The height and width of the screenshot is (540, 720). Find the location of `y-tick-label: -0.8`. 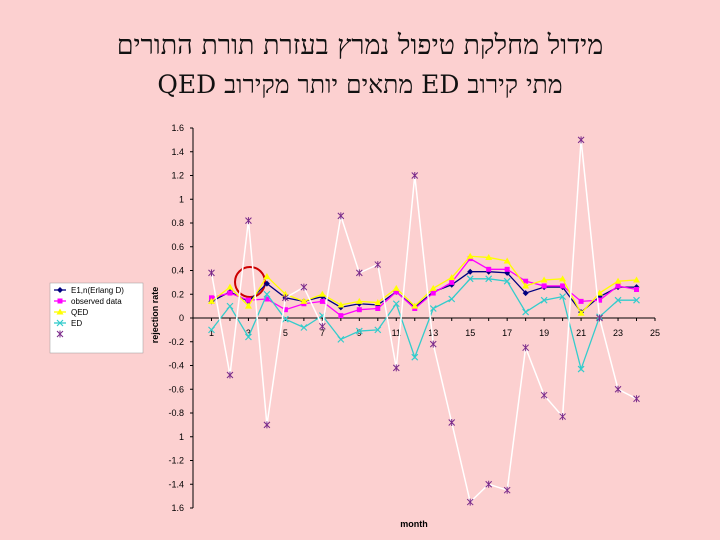

y-tick-label: -0.8 is located at coordinates (176, 413).